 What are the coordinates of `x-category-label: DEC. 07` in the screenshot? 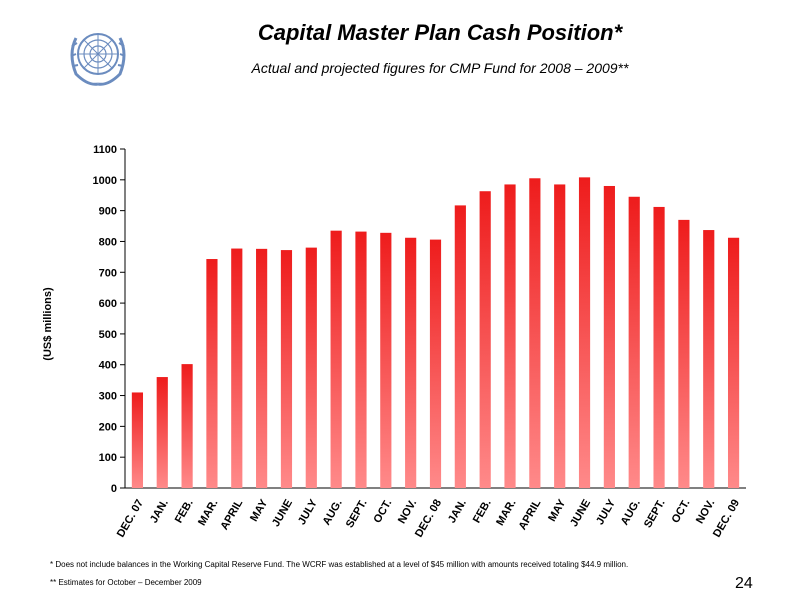 It's located at (130, 519).